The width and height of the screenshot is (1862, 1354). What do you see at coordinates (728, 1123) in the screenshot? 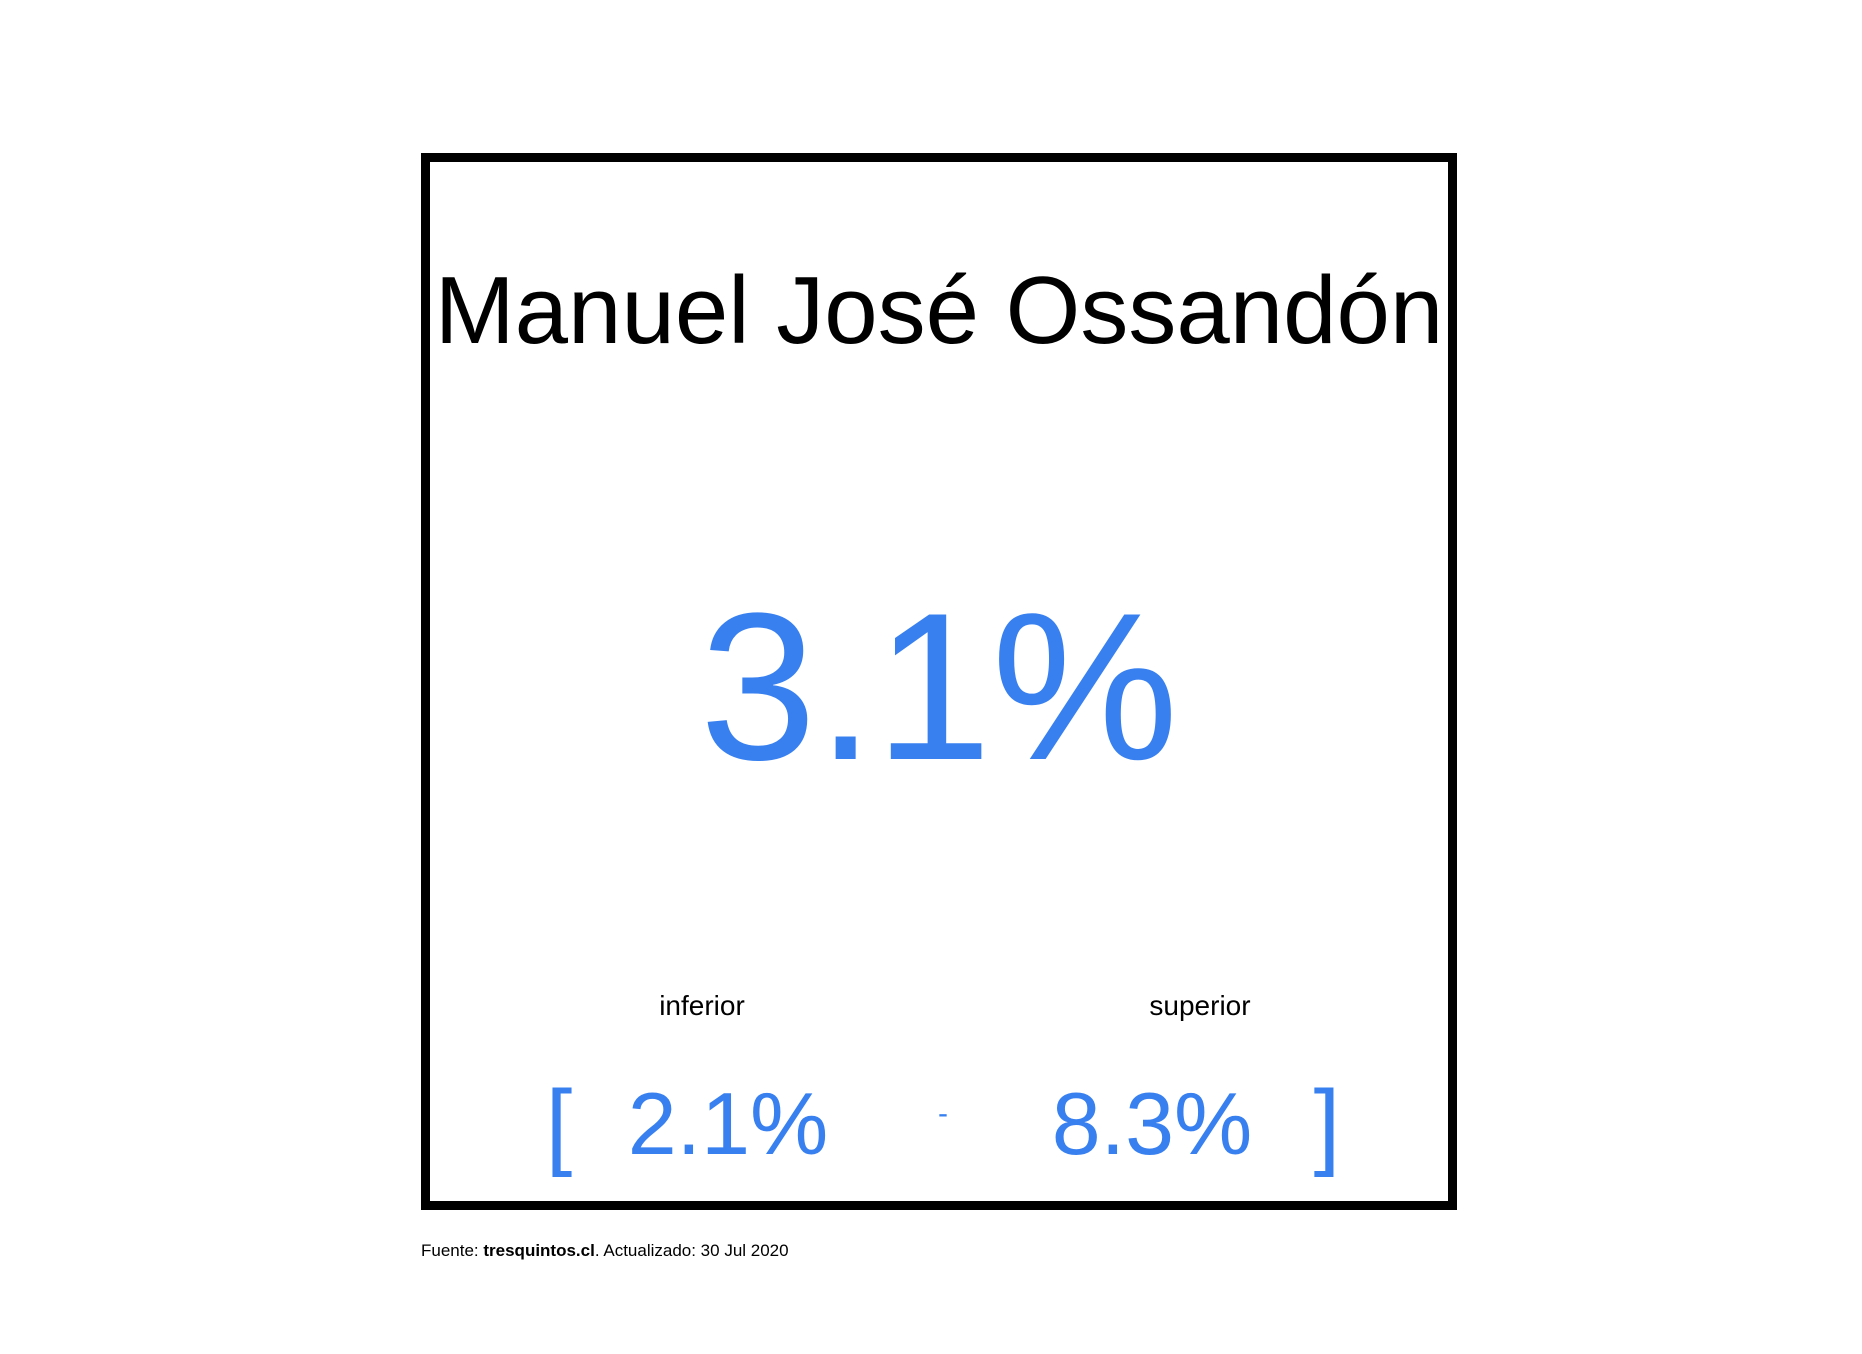
I see `lower-bound-value: 2.1%` at bounding box center [728, 1123].